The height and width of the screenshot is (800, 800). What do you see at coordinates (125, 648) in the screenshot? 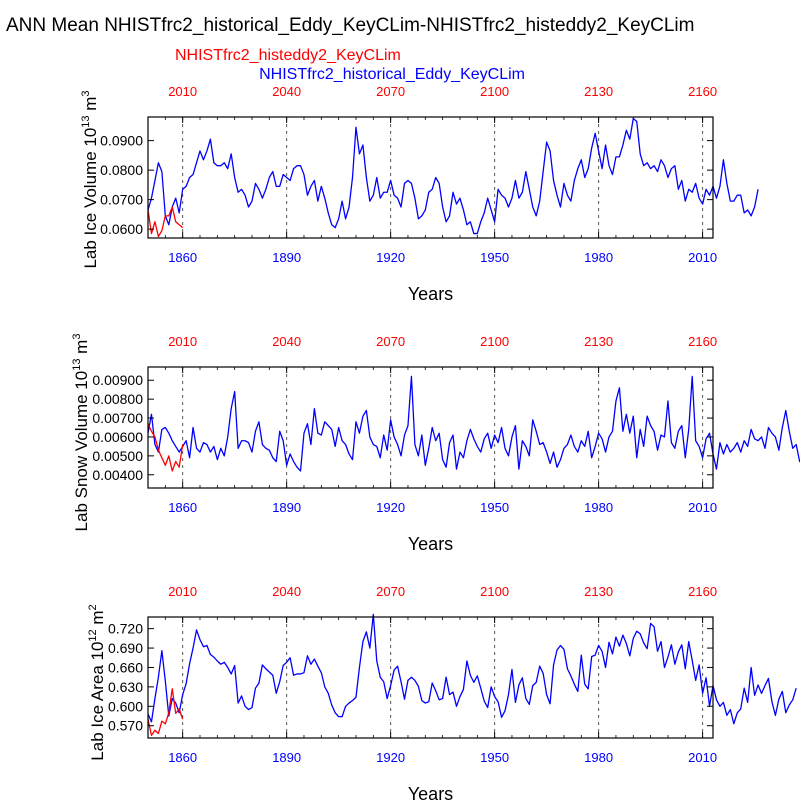
I see `y-tick-label: 0.690` at bounding box center [125, 648].